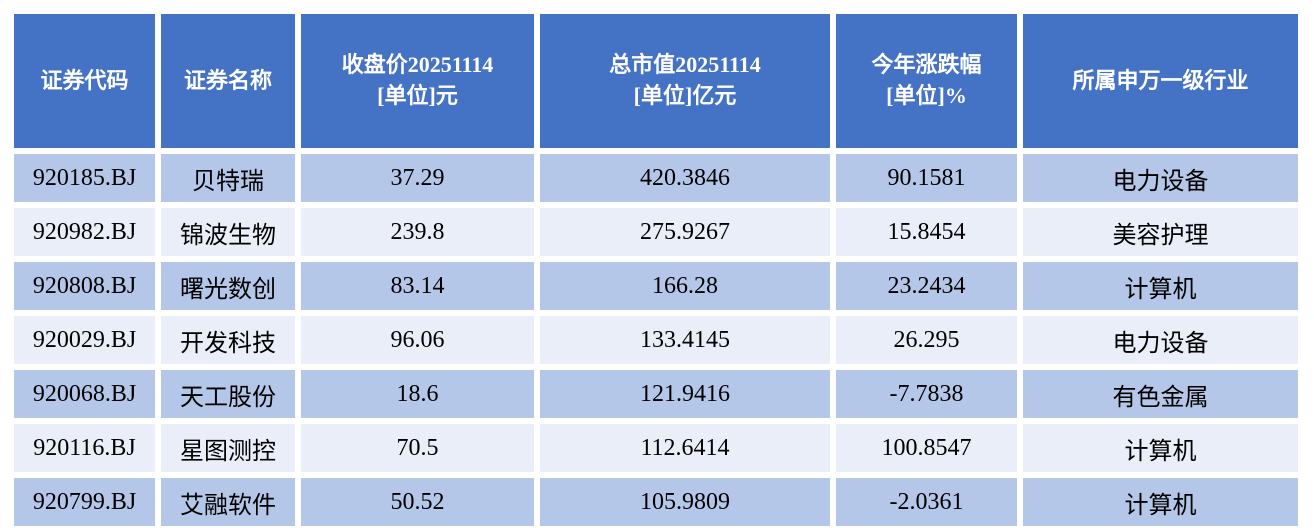 The height and width of the screenshot is (528, 1314). What do you see at coordinates (685, 178) in the screenshot?
I see `cell-mktcap: 420.3846` at bounding box center [685, 178].